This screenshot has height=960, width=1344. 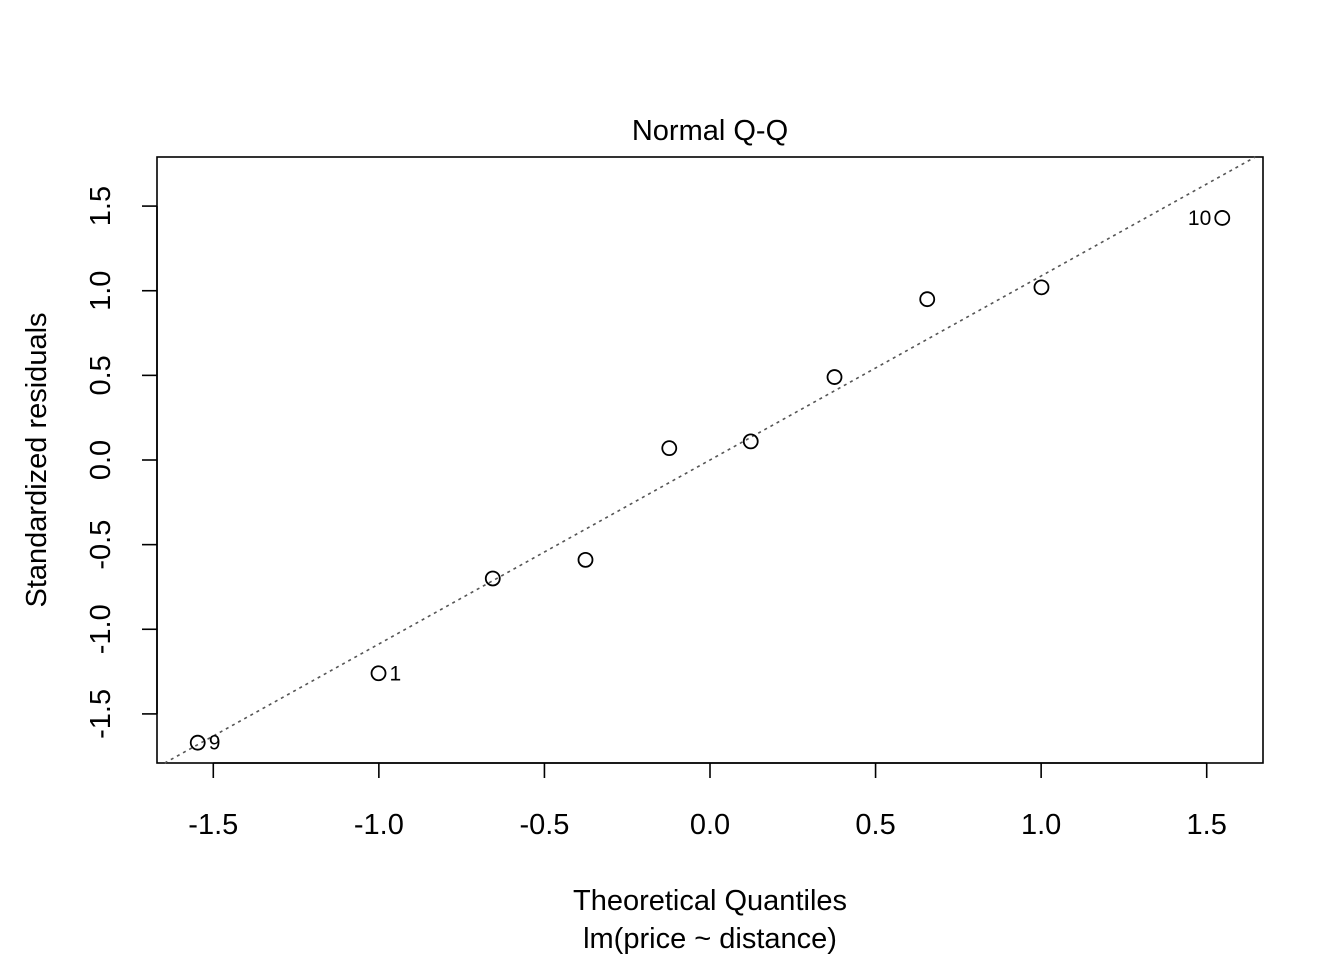 I want to click on x-tick-label: -0.5, so click(x=544, y=825).